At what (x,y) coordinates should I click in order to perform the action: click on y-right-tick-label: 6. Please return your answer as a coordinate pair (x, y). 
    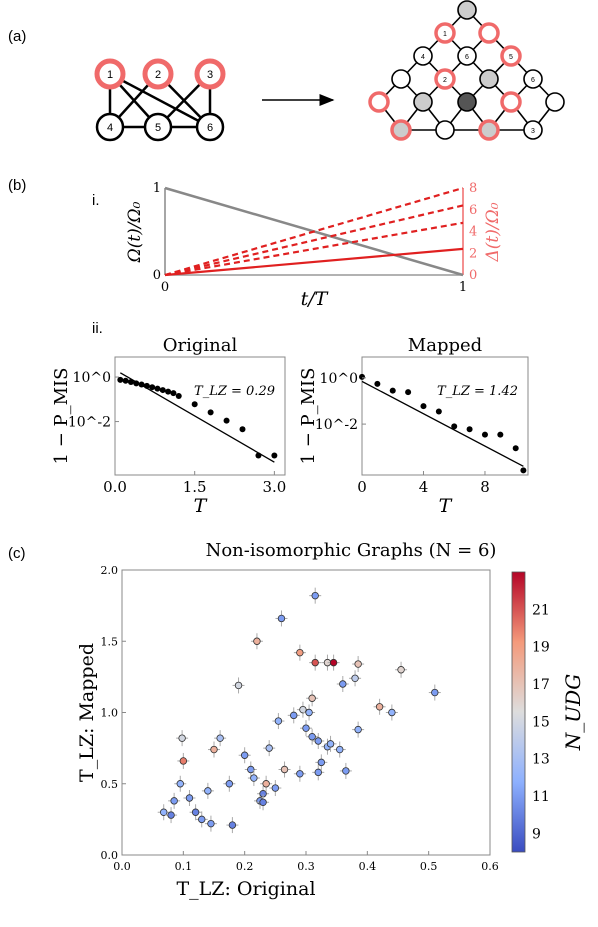
    Looking at the image, I should click on (473, 210).